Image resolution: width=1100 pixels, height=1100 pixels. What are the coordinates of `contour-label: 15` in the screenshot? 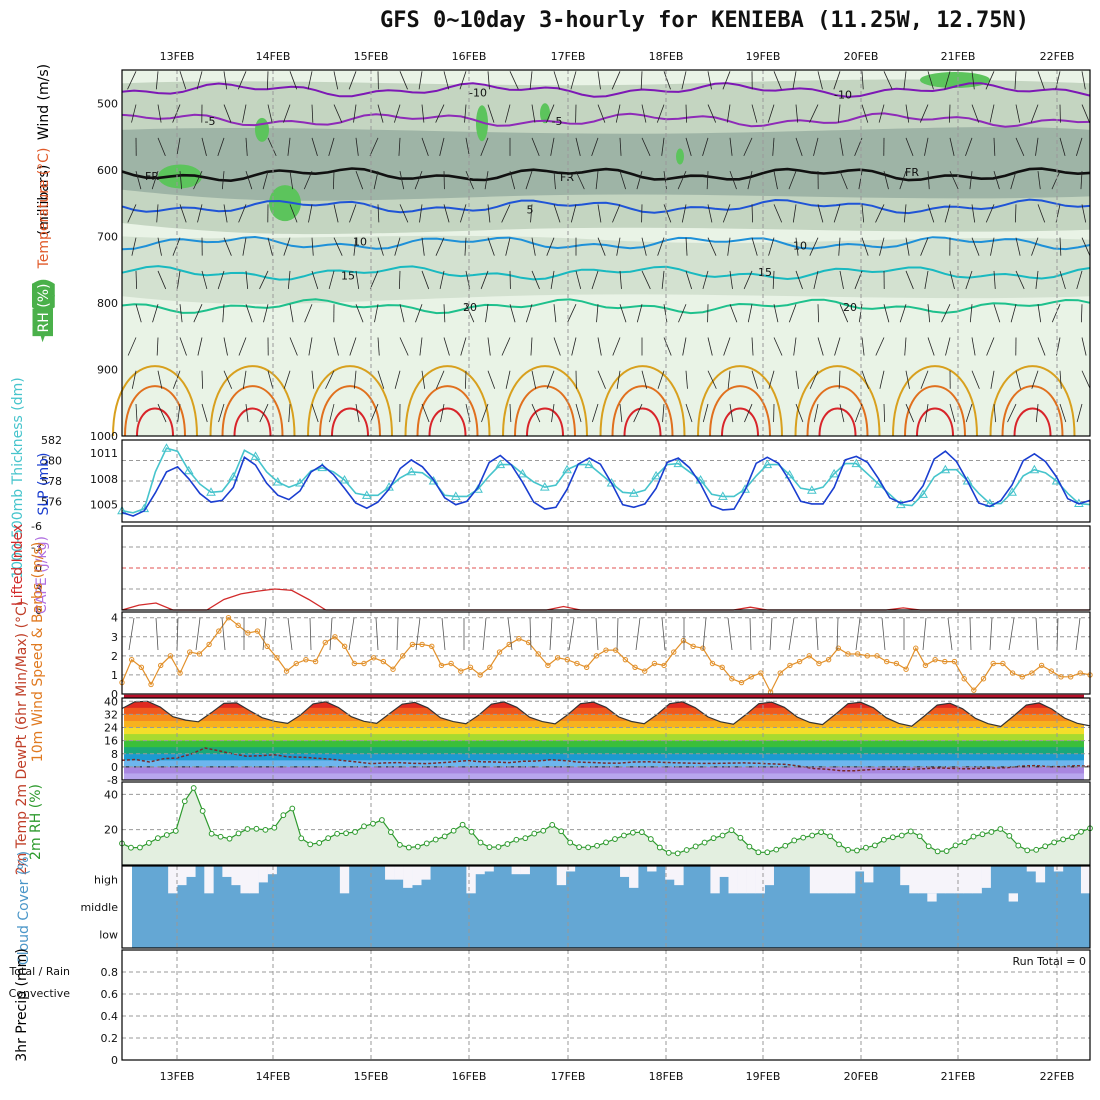 It's located at (765, 272).